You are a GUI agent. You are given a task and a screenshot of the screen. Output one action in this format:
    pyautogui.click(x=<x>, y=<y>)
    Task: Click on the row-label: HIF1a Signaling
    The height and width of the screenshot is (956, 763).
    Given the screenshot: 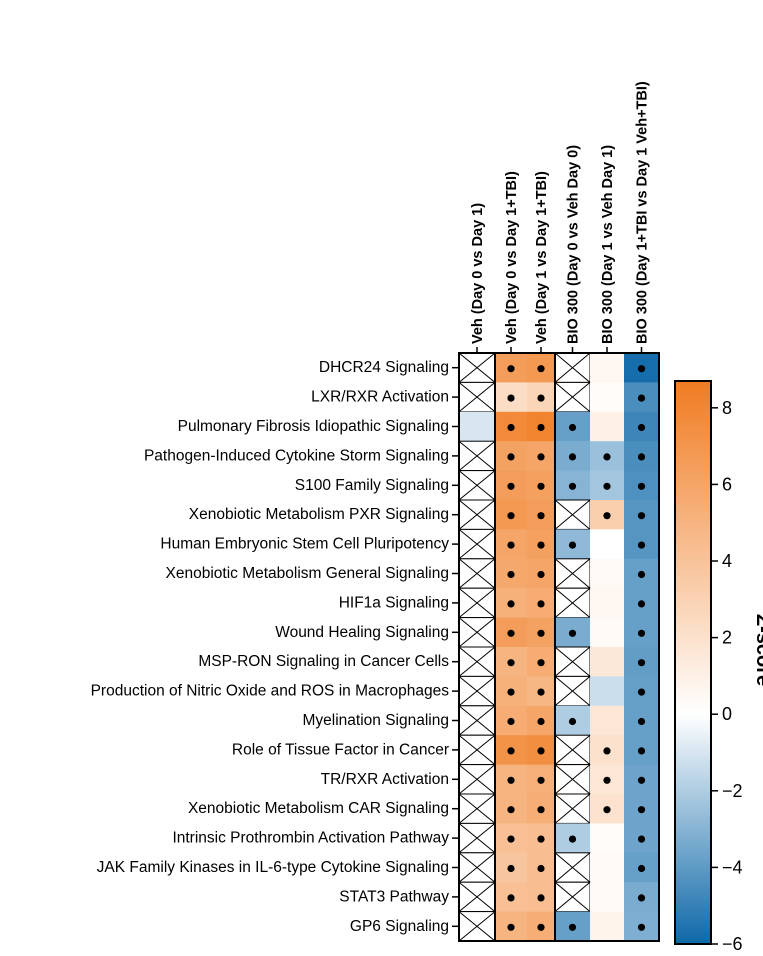 What is the action you would take?
    pyautogui.click(x=394, y=602)
    